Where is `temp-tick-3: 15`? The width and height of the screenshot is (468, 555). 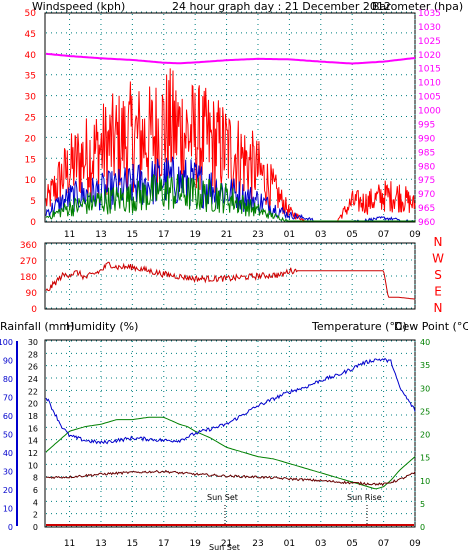
temp-tick-3: 15 is located at coordinates (425, 458).